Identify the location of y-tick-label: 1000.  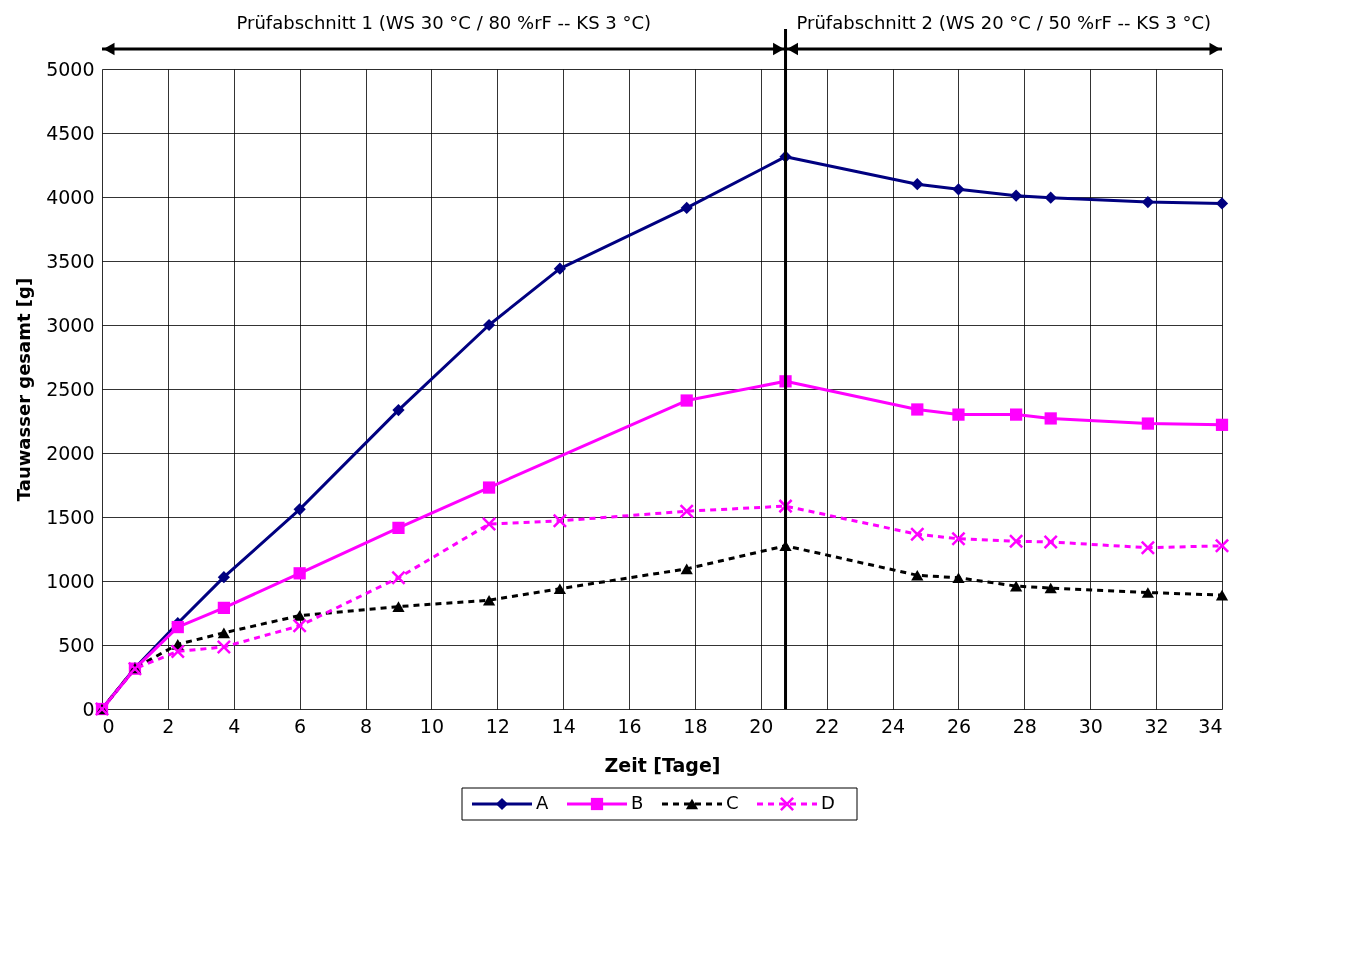
(70, 580).